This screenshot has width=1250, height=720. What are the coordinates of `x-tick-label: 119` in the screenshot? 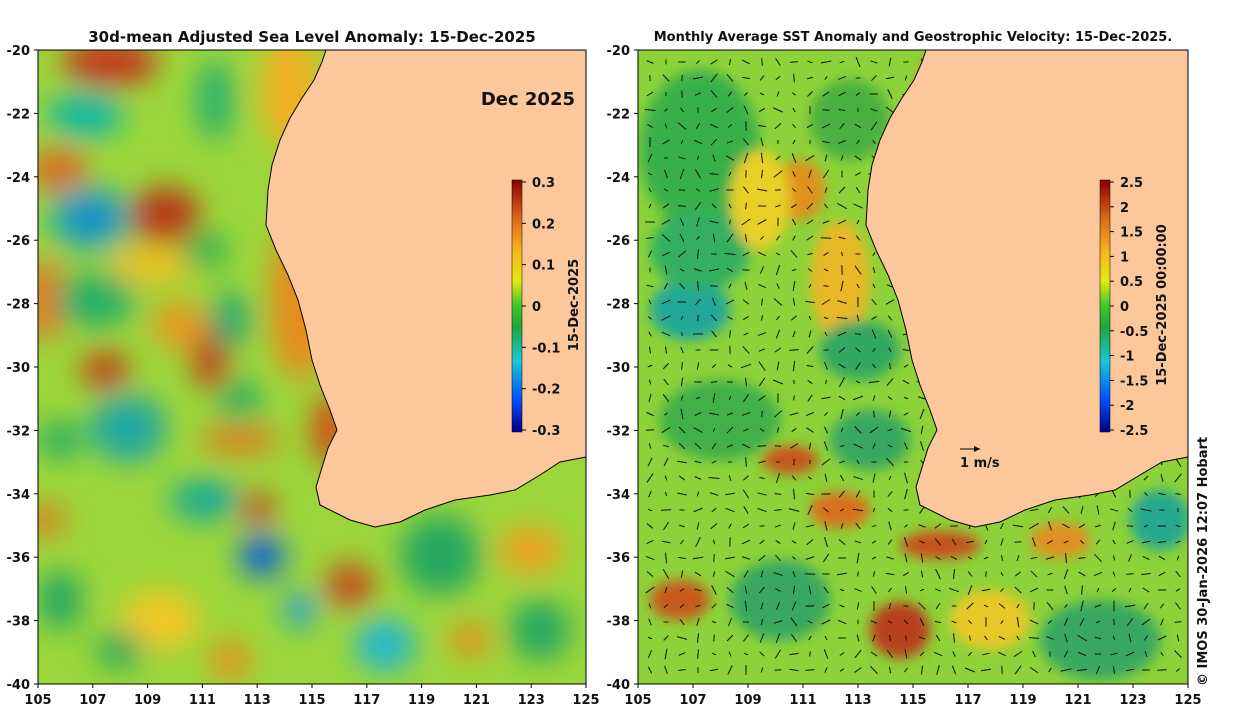 It's located at (1022, 700).